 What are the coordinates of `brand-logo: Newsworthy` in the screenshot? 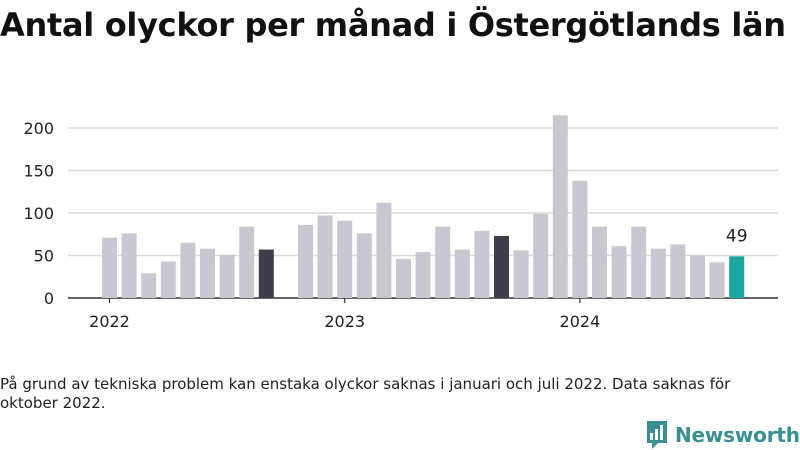 It's located at (722, 435).